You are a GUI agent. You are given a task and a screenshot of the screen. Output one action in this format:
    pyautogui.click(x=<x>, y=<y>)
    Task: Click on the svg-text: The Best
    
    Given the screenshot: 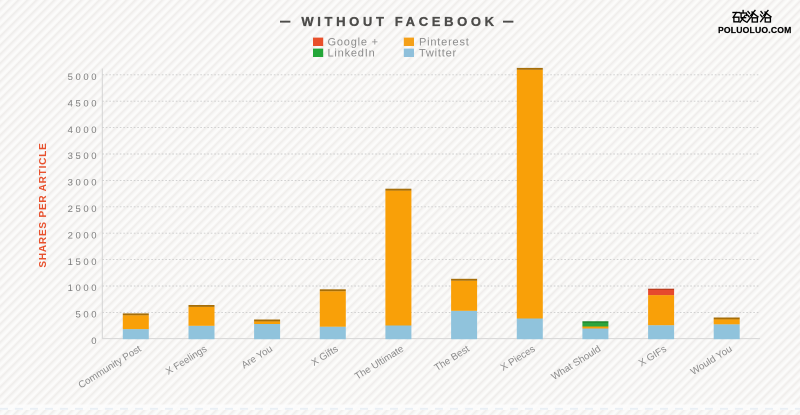 What is the action you would take?
    pyautogui.click(x=452, y=359)
    